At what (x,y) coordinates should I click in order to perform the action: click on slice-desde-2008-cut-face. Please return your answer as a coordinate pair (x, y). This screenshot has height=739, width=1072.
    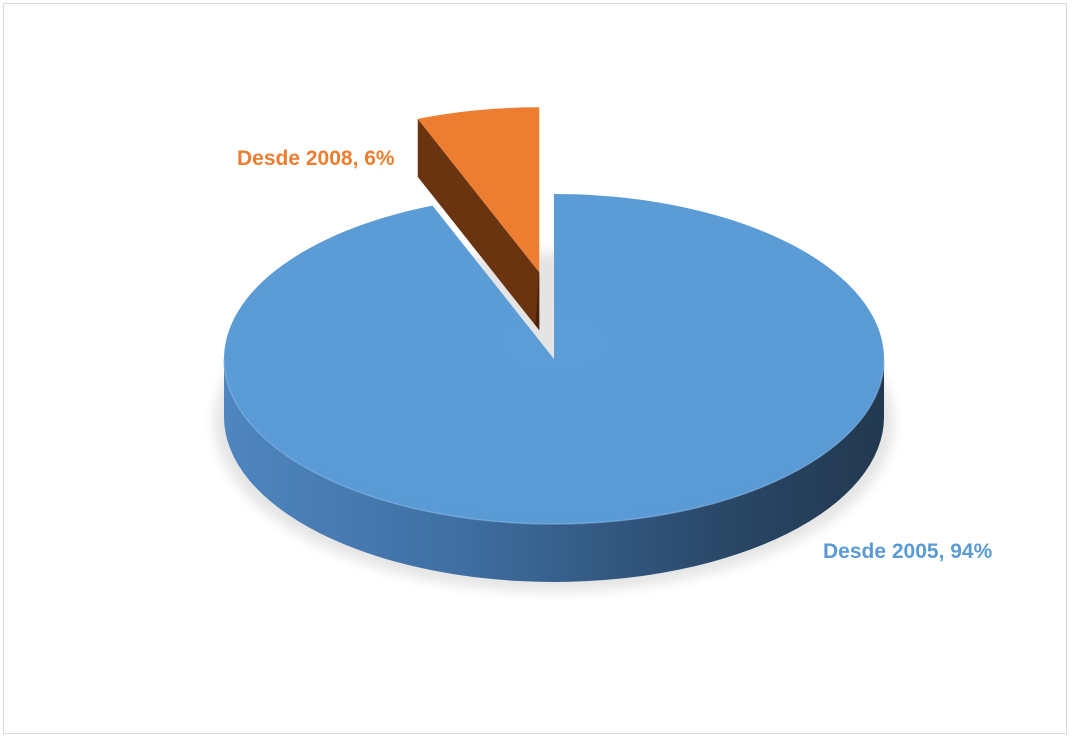
    Looking at the image, I should click on (478, 224).